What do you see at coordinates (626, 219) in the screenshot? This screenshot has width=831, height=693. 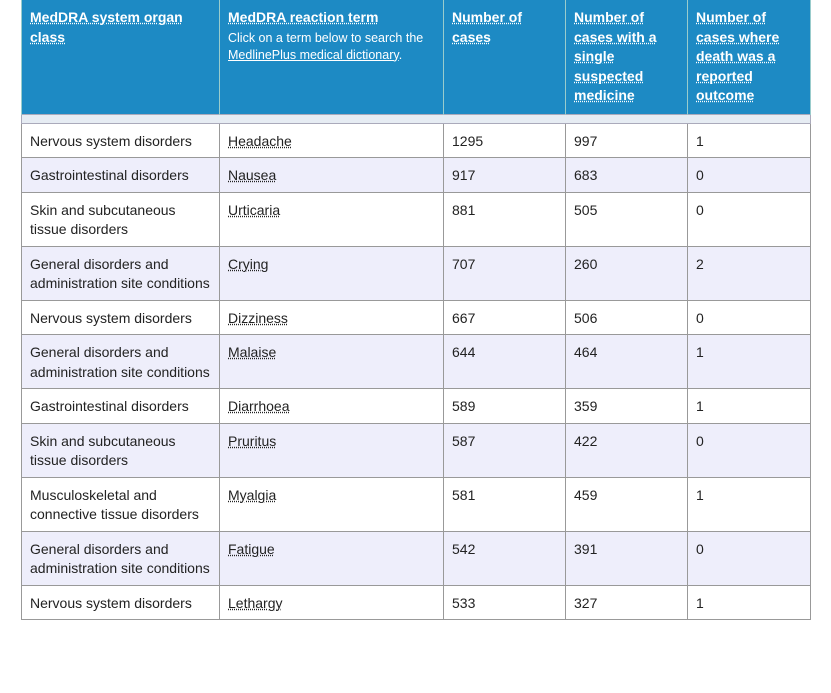 I see `cell: 505` at bounding box center [626, 219].